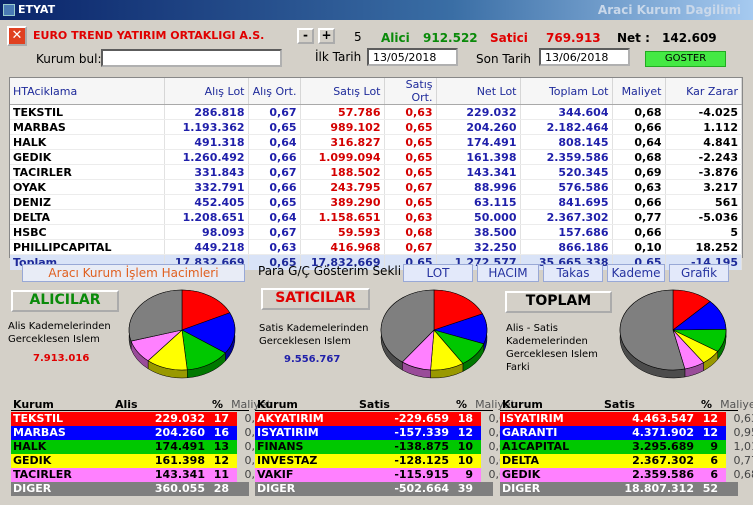 Image resolution: width=753 pixels, height=505 pixels. Describe the element at coordinates (584, 57) in the screenshot. I see `end-date-field: 13/06/2018` at that location.